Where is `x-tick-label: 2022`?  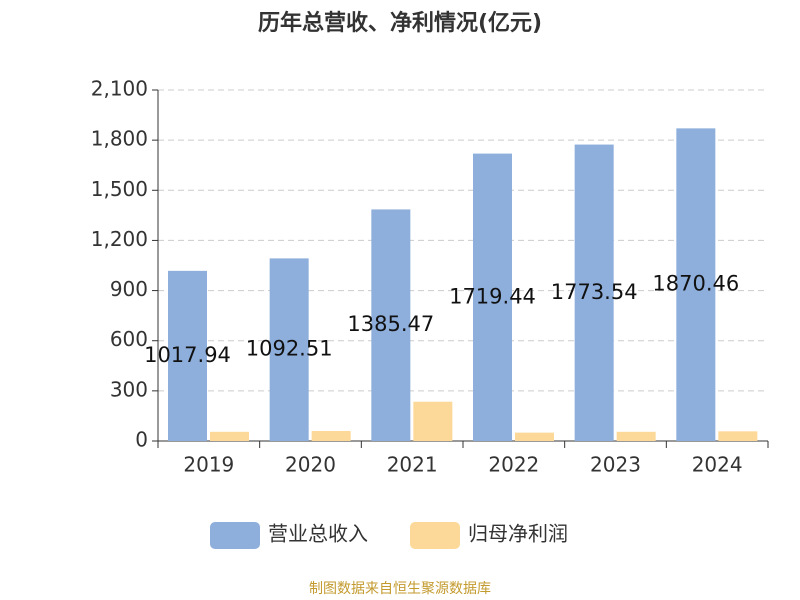 x-tick-label: 2022 is located at coordinates (513, 465).